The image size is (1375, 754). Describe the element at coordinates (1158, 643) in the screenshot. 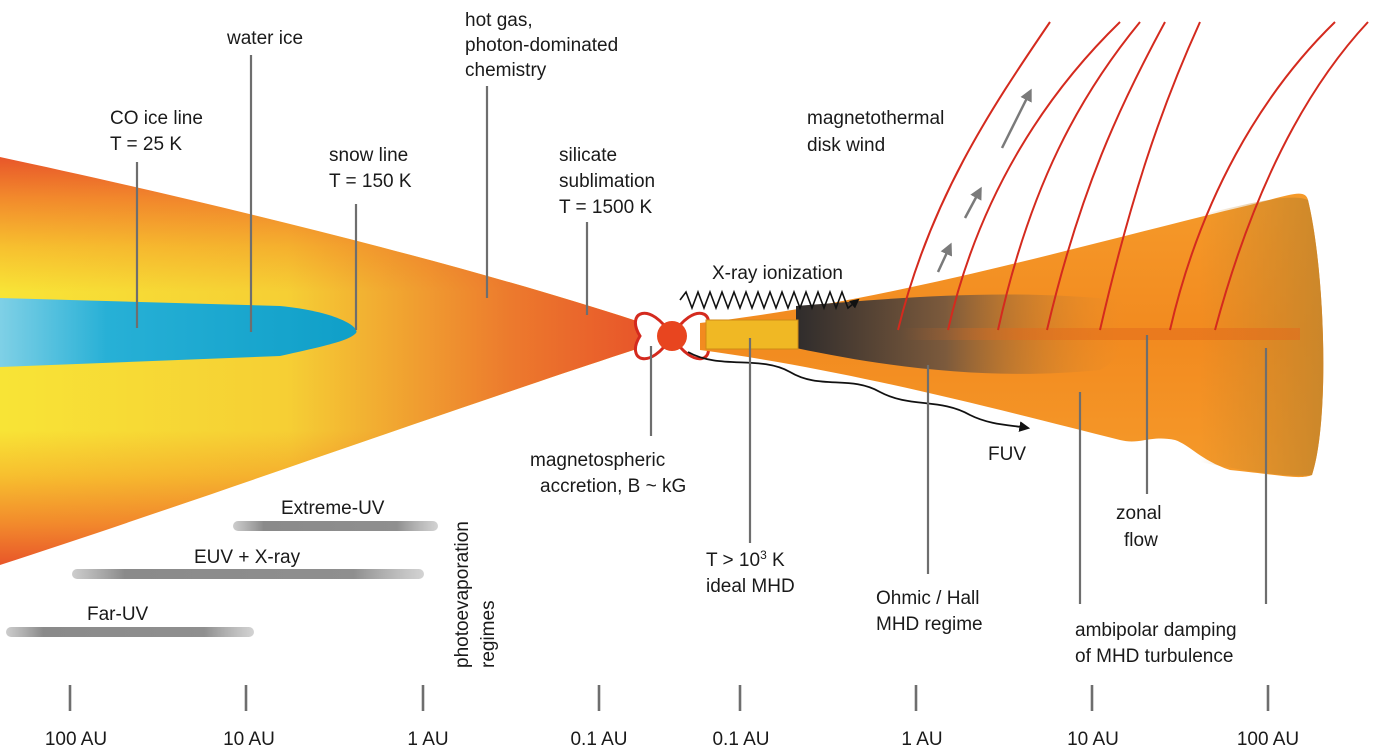

I see `label-ambipolar: ambipolar damping of MHD turbulence` at that location.